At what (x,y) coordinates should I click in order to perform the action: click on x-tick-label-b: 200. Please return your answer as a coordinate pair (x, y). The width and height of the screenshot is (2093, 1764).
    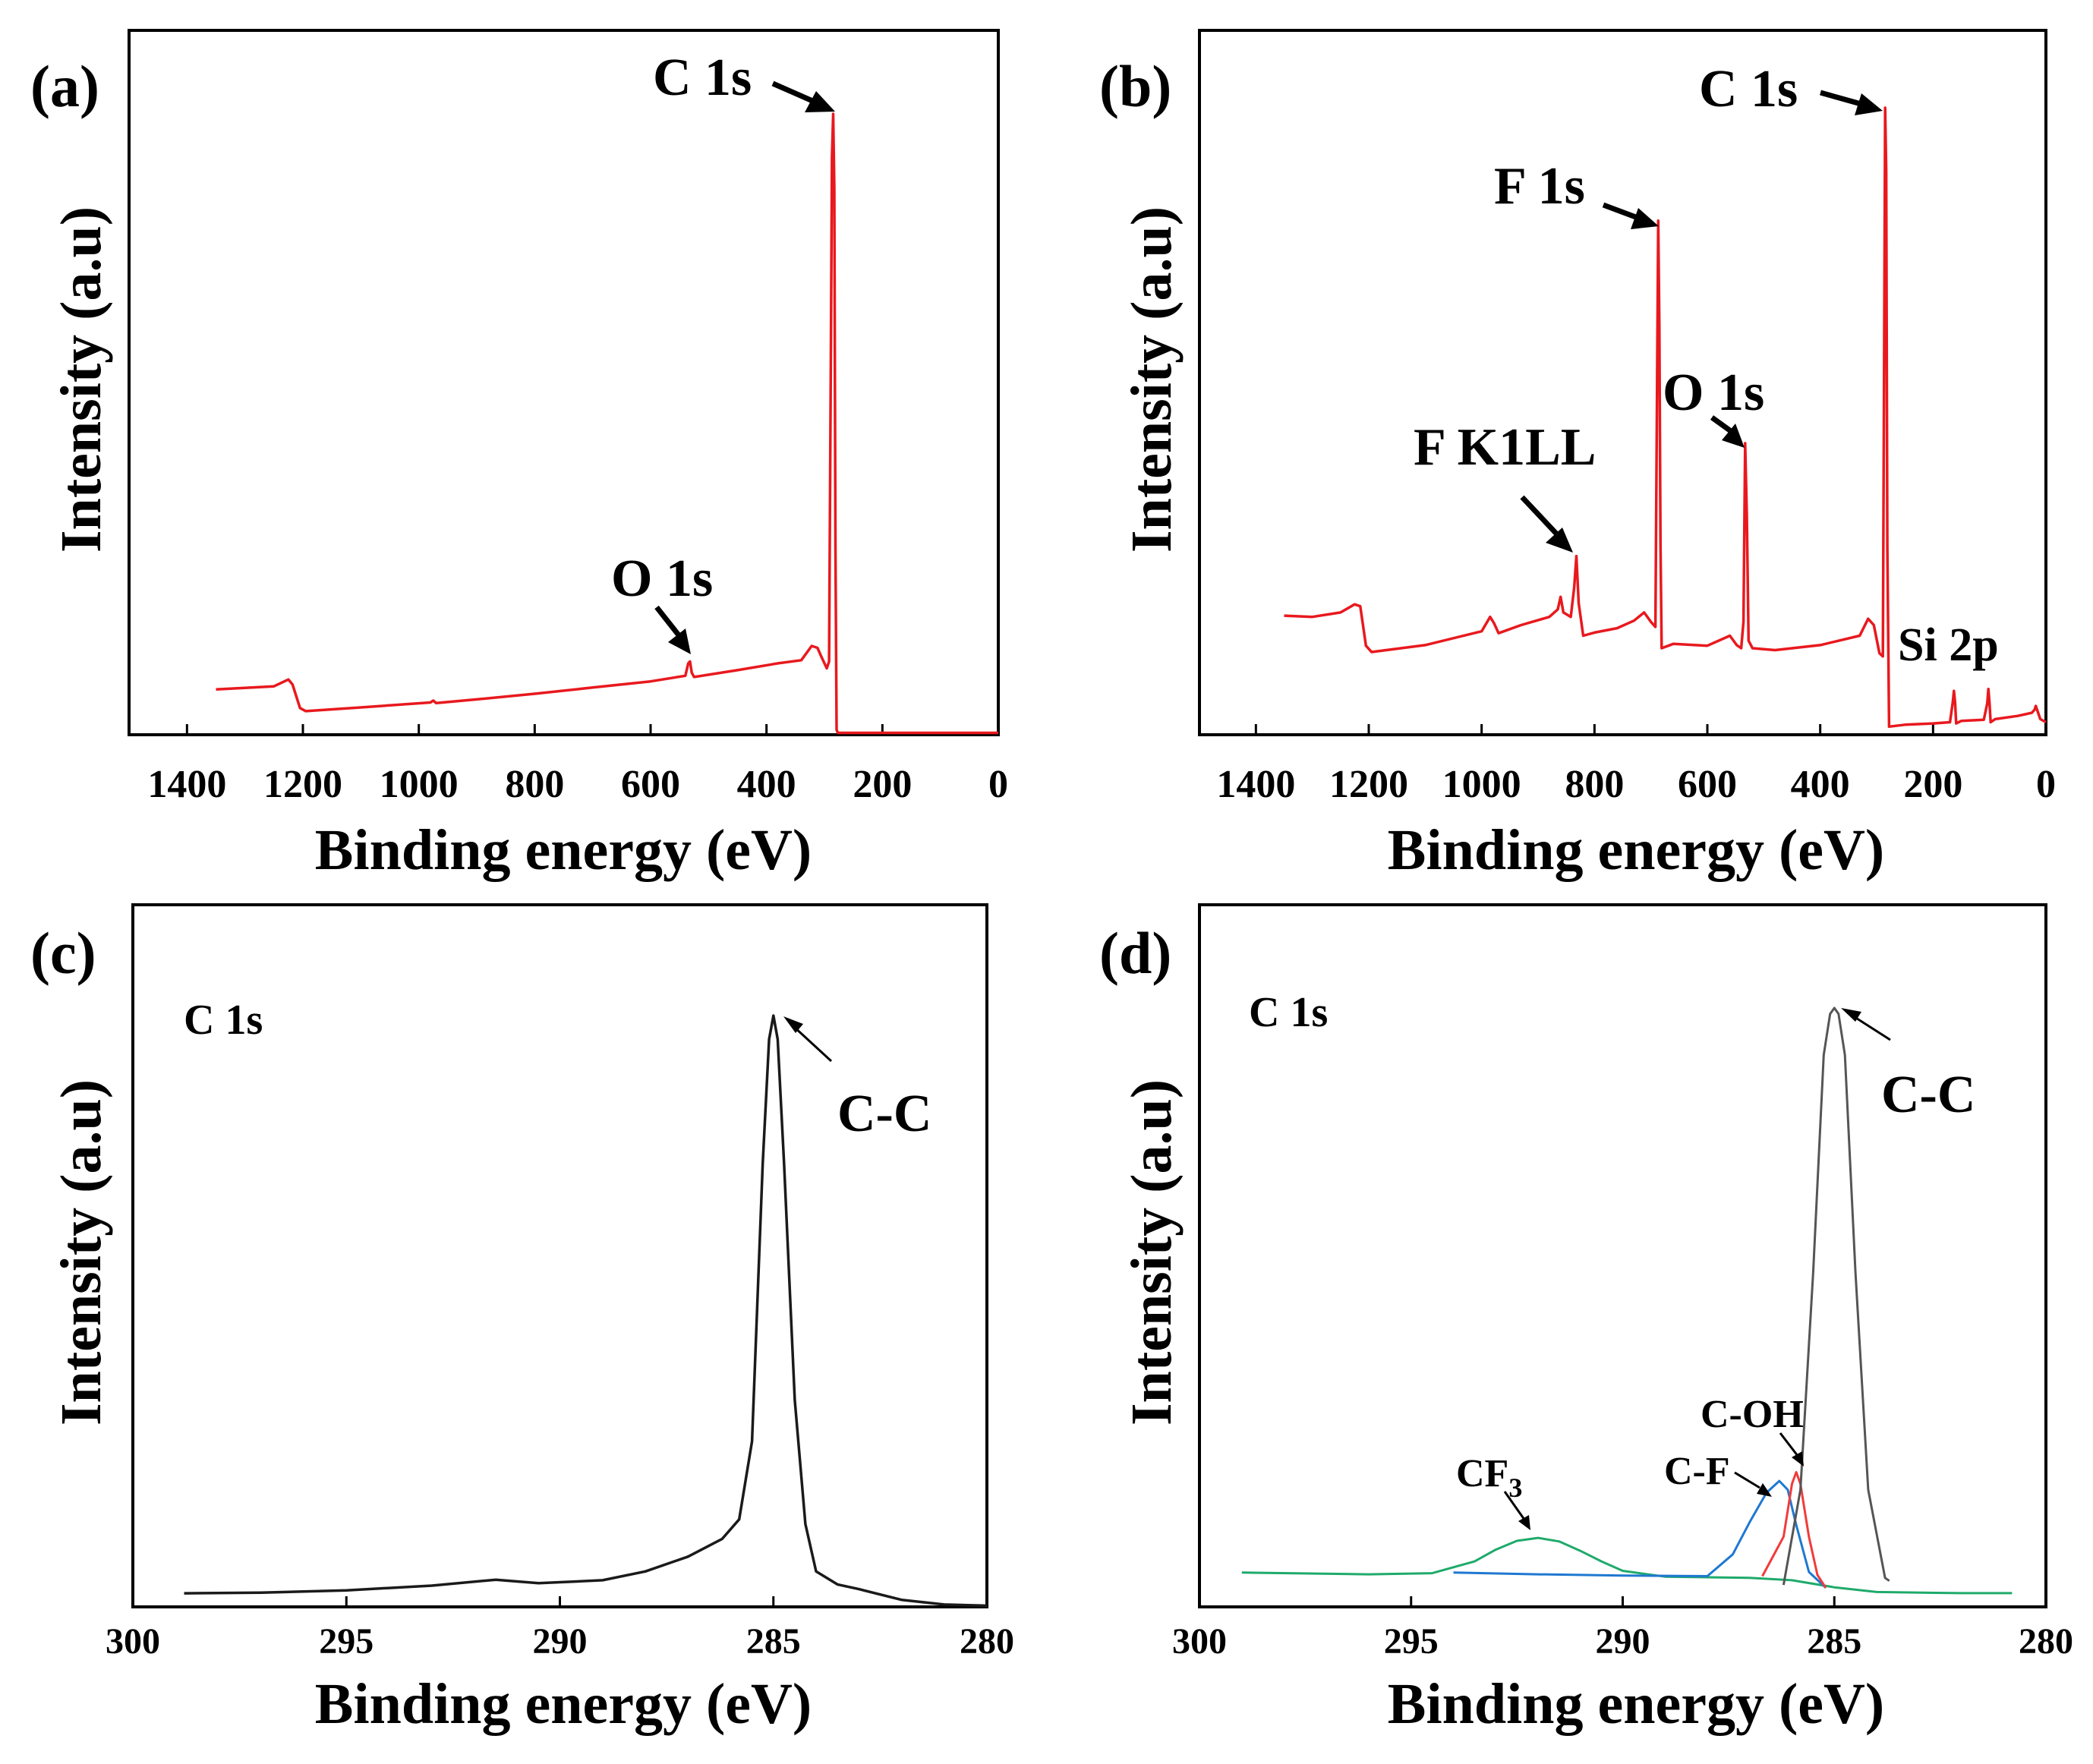
    Looking at the image, I should click on (1932, 784).